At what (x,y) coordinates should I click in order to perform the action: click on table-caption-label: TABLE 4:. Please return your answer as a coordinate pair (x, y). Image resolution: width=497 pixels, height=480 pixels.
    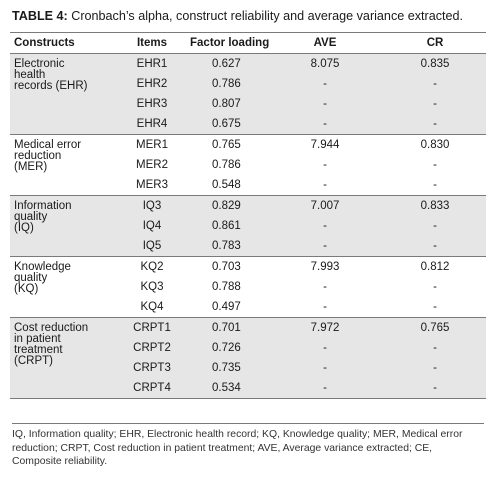
    Looking at the image, I should click on (40, 16).